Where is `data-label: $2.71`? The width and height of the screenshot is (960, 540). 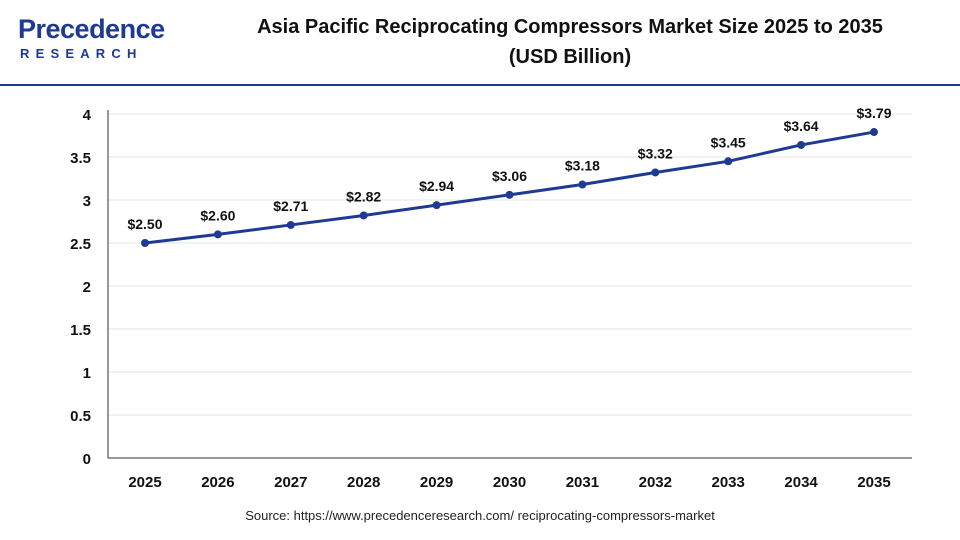
data-label: $2.71 is located at coordinates (290, 206).